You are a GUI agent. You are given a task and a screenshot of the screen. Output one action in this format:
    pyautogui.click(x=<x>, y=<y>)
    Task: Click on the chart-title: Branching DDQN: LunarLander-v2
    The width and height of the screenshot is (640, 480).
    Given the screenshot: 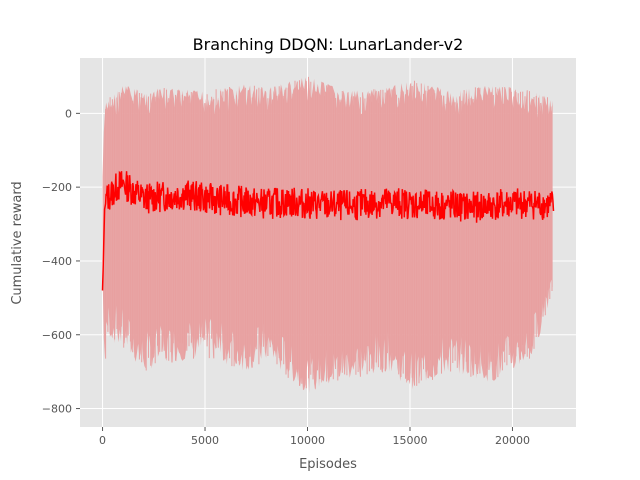 What is the action you would take?
    pyautogui.click(x=328, y=44)
    